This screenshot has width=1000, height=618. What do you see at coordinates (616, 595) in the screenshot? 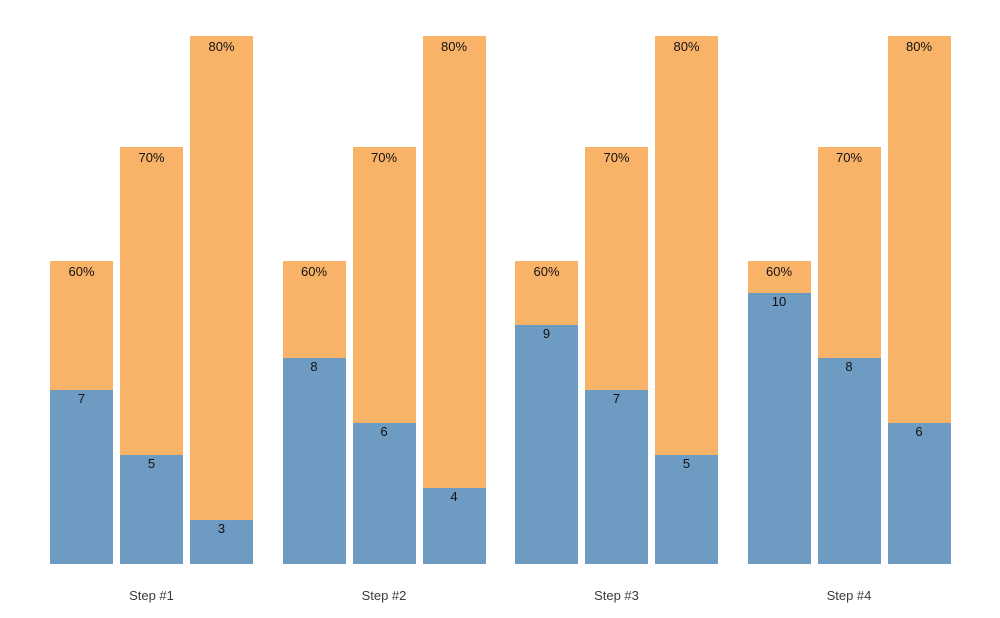
I see `category-label: Step #3` at bounding box center [616, 595].